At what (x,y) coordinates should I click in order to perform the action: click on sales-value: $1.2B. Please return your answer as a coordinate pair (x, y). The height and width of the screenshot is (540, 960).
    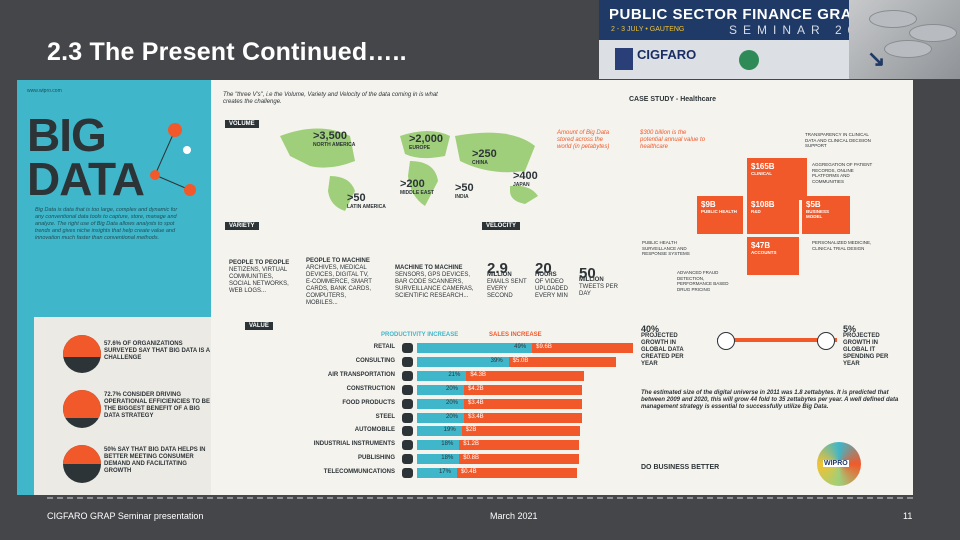
    Looking at the image, I should click on (471, 444).